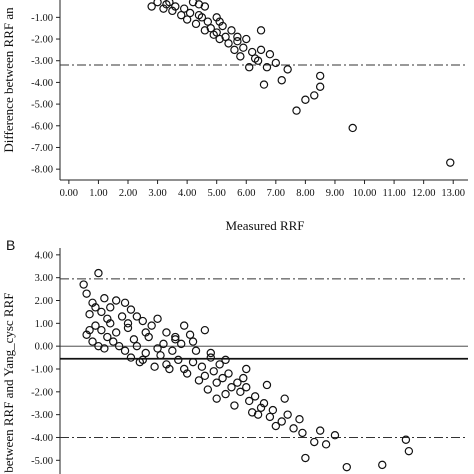 This screenshot has width=474, height=474. What do you see at coordinates (42, 461) in the screenshot?
I see `y-tick-label: -5.00` at bounding box center [42, 461].